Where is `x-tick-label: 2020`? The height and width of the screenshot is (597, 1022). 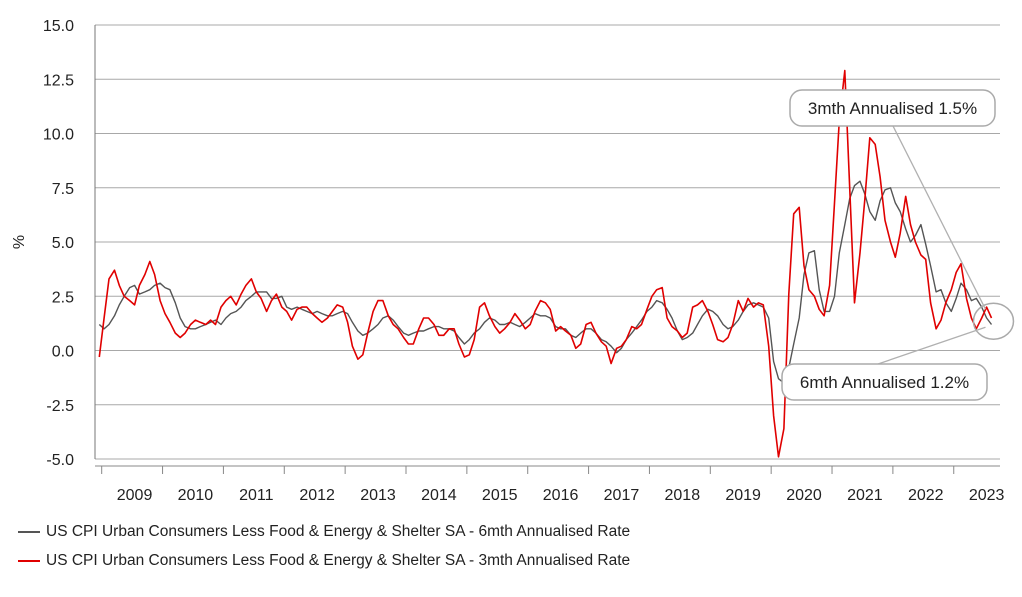
x-tick-label: 2020 is located at coordinates (804, 495).